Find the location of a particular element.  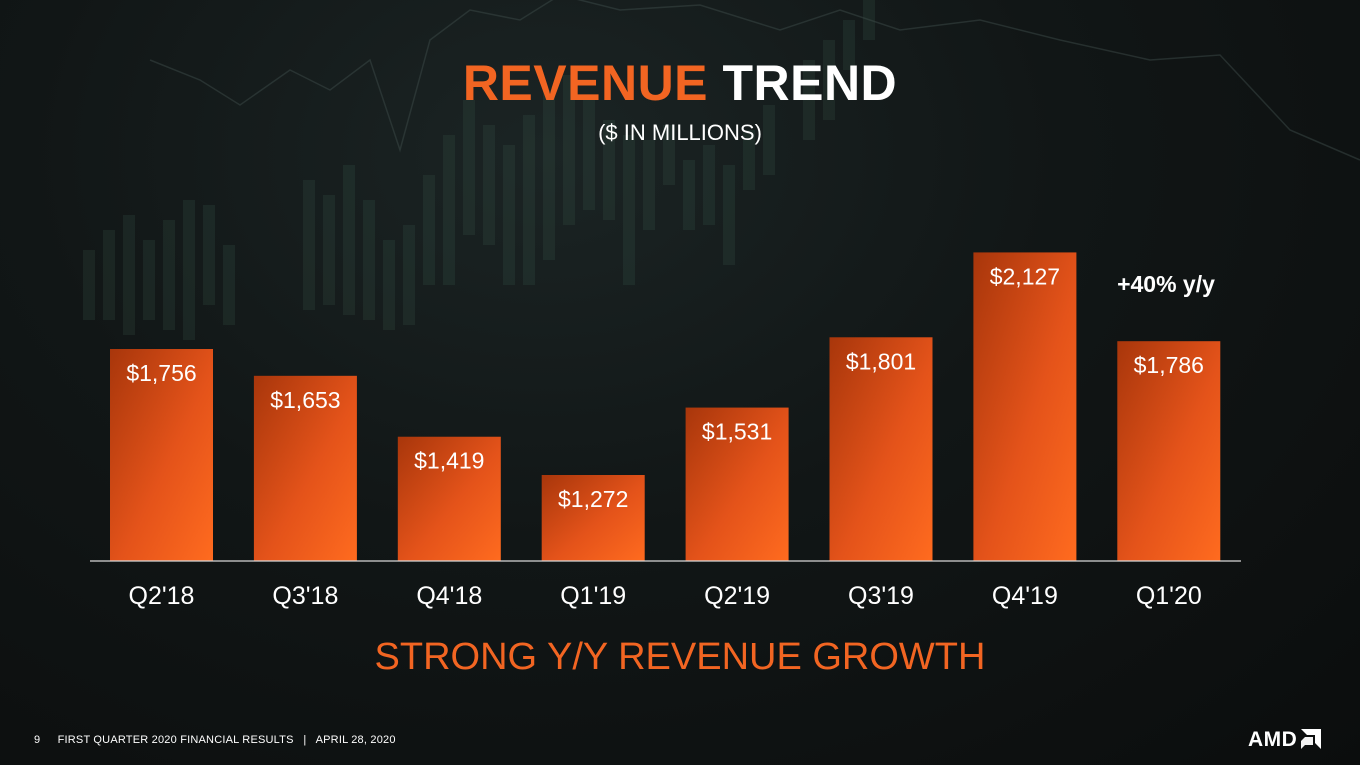

title-part-white: TREND is located at coordinates (810, 83).